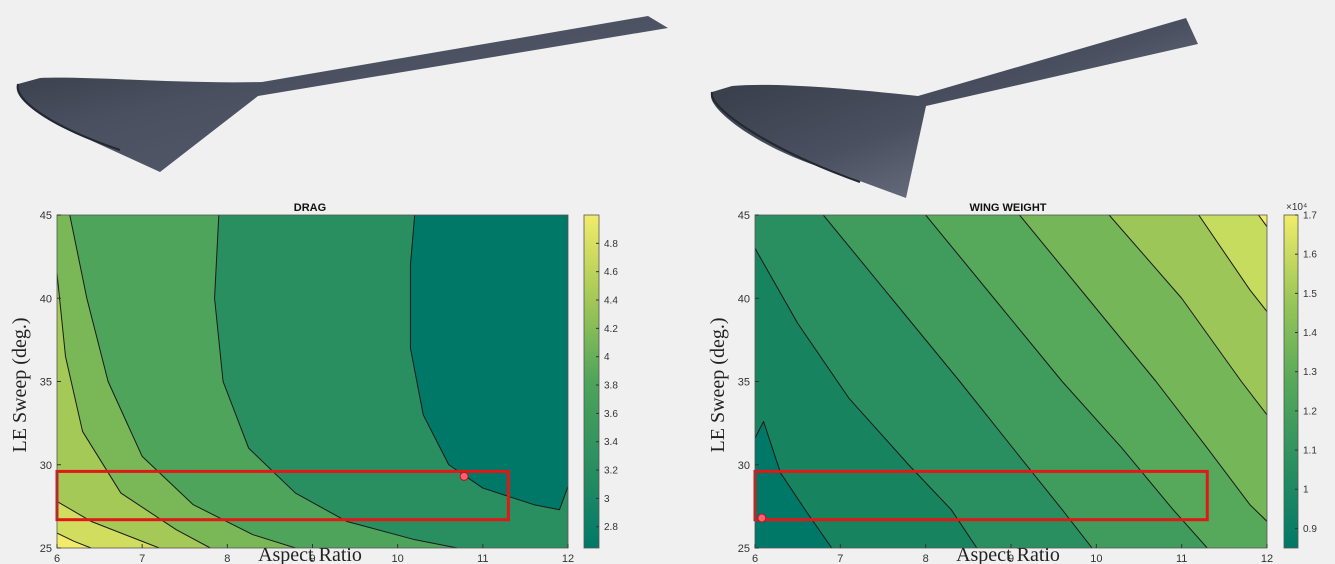  Describe the element at coordinates (611, 442) in the screenshot. I see `colorbar-tick-label: 3.4` at that location.